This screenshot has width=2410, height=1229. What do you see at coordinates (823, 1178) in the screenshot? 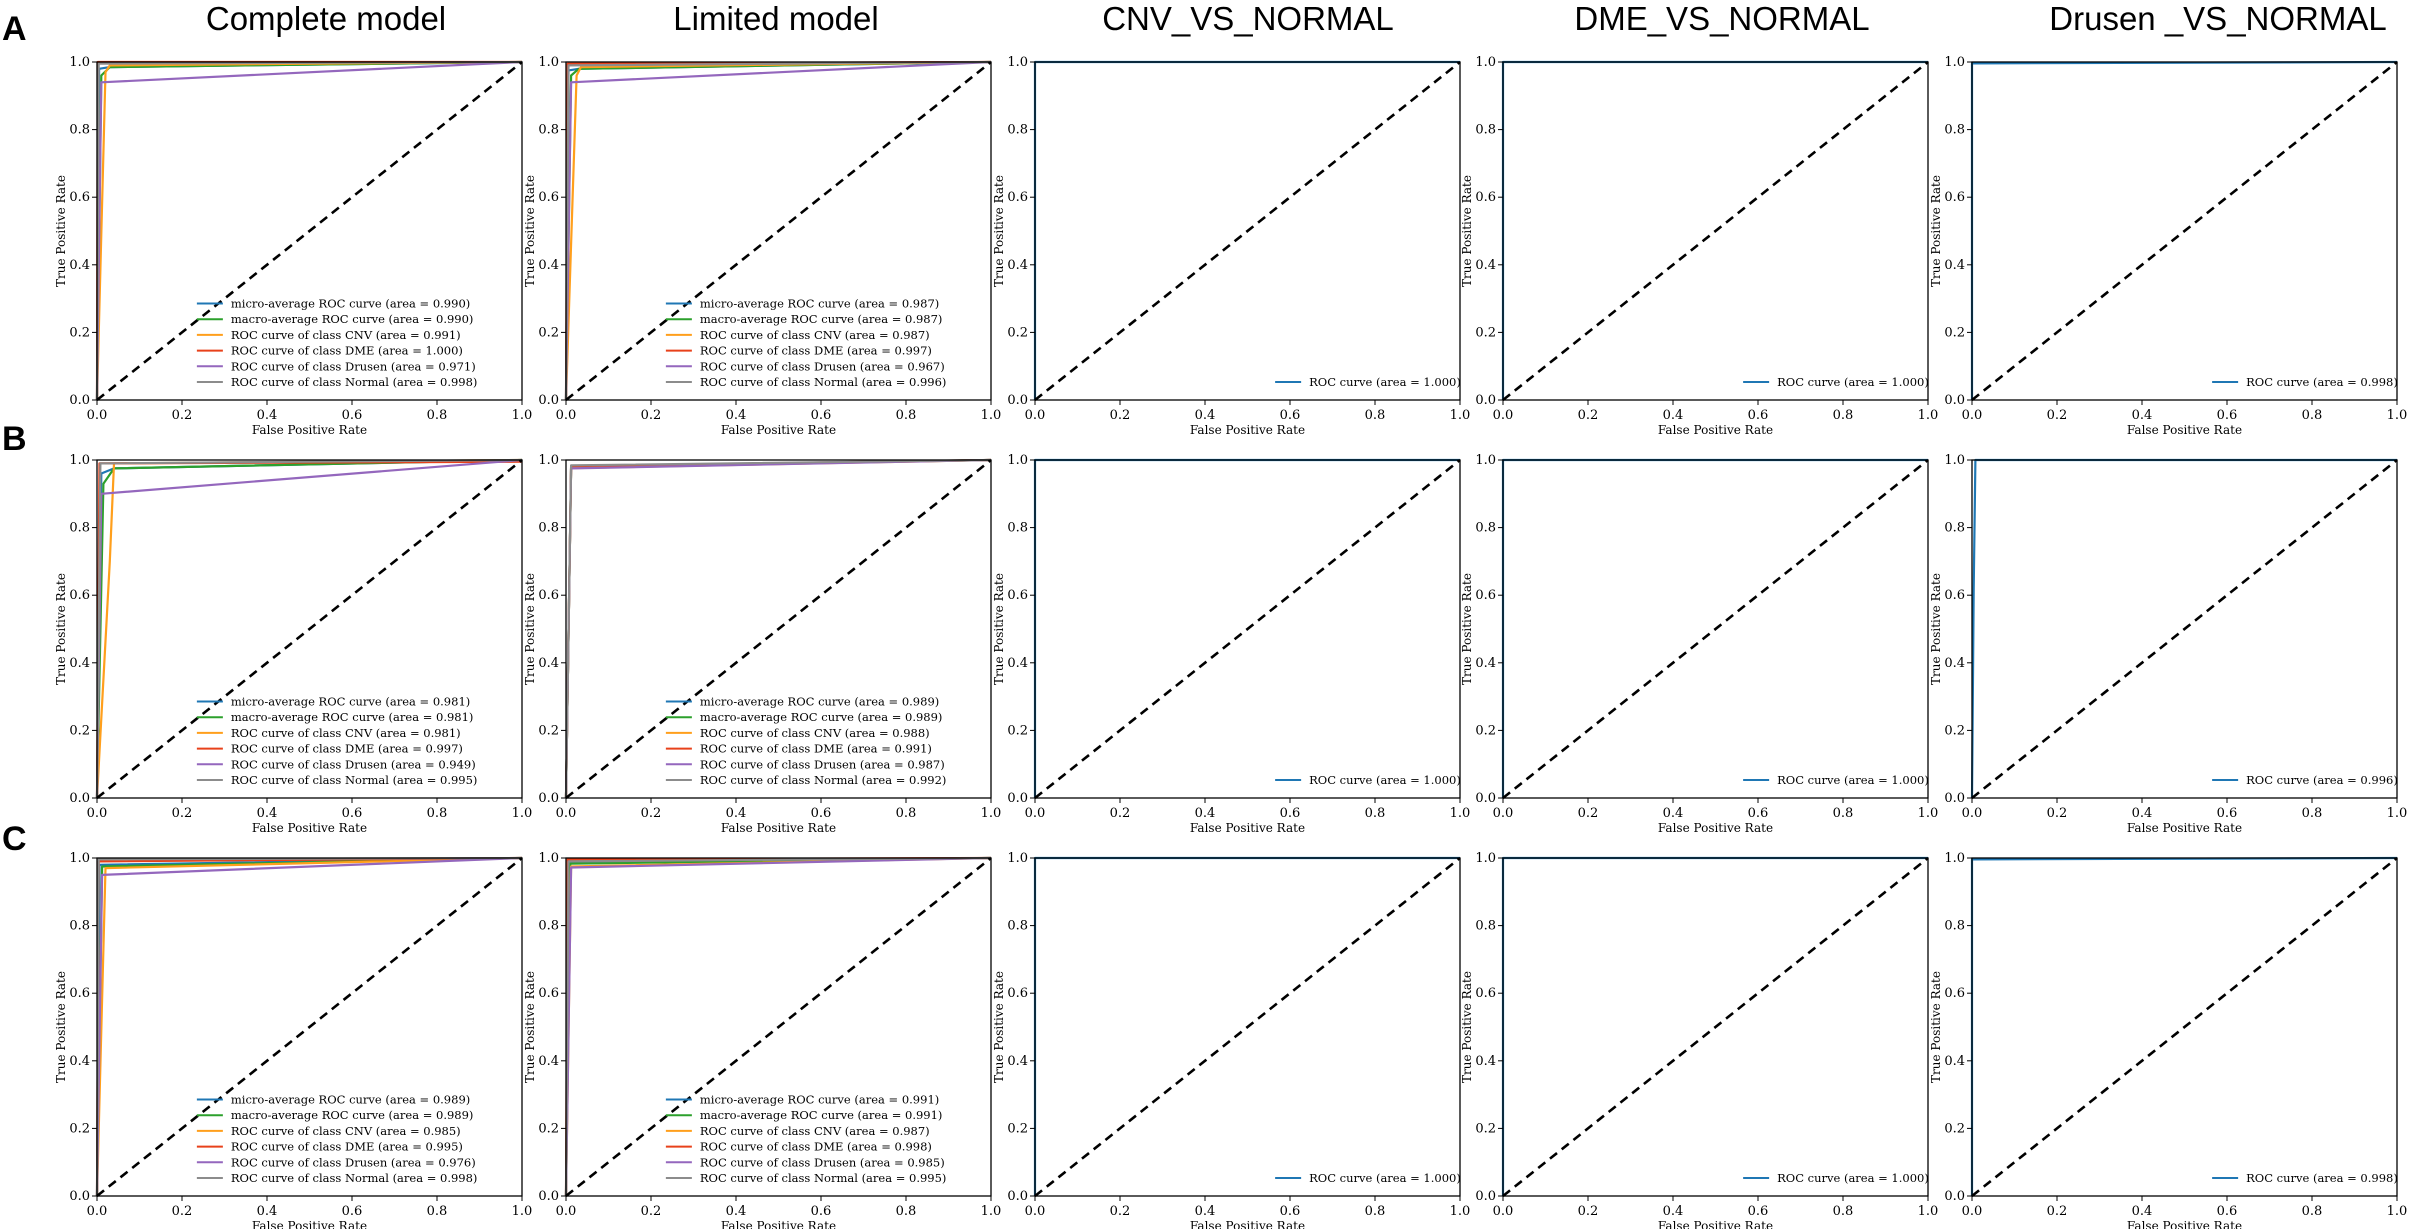
I see `legend-entry: ROC curve of class Normal (area = 0.995)` at bounding box center [823, 1178].